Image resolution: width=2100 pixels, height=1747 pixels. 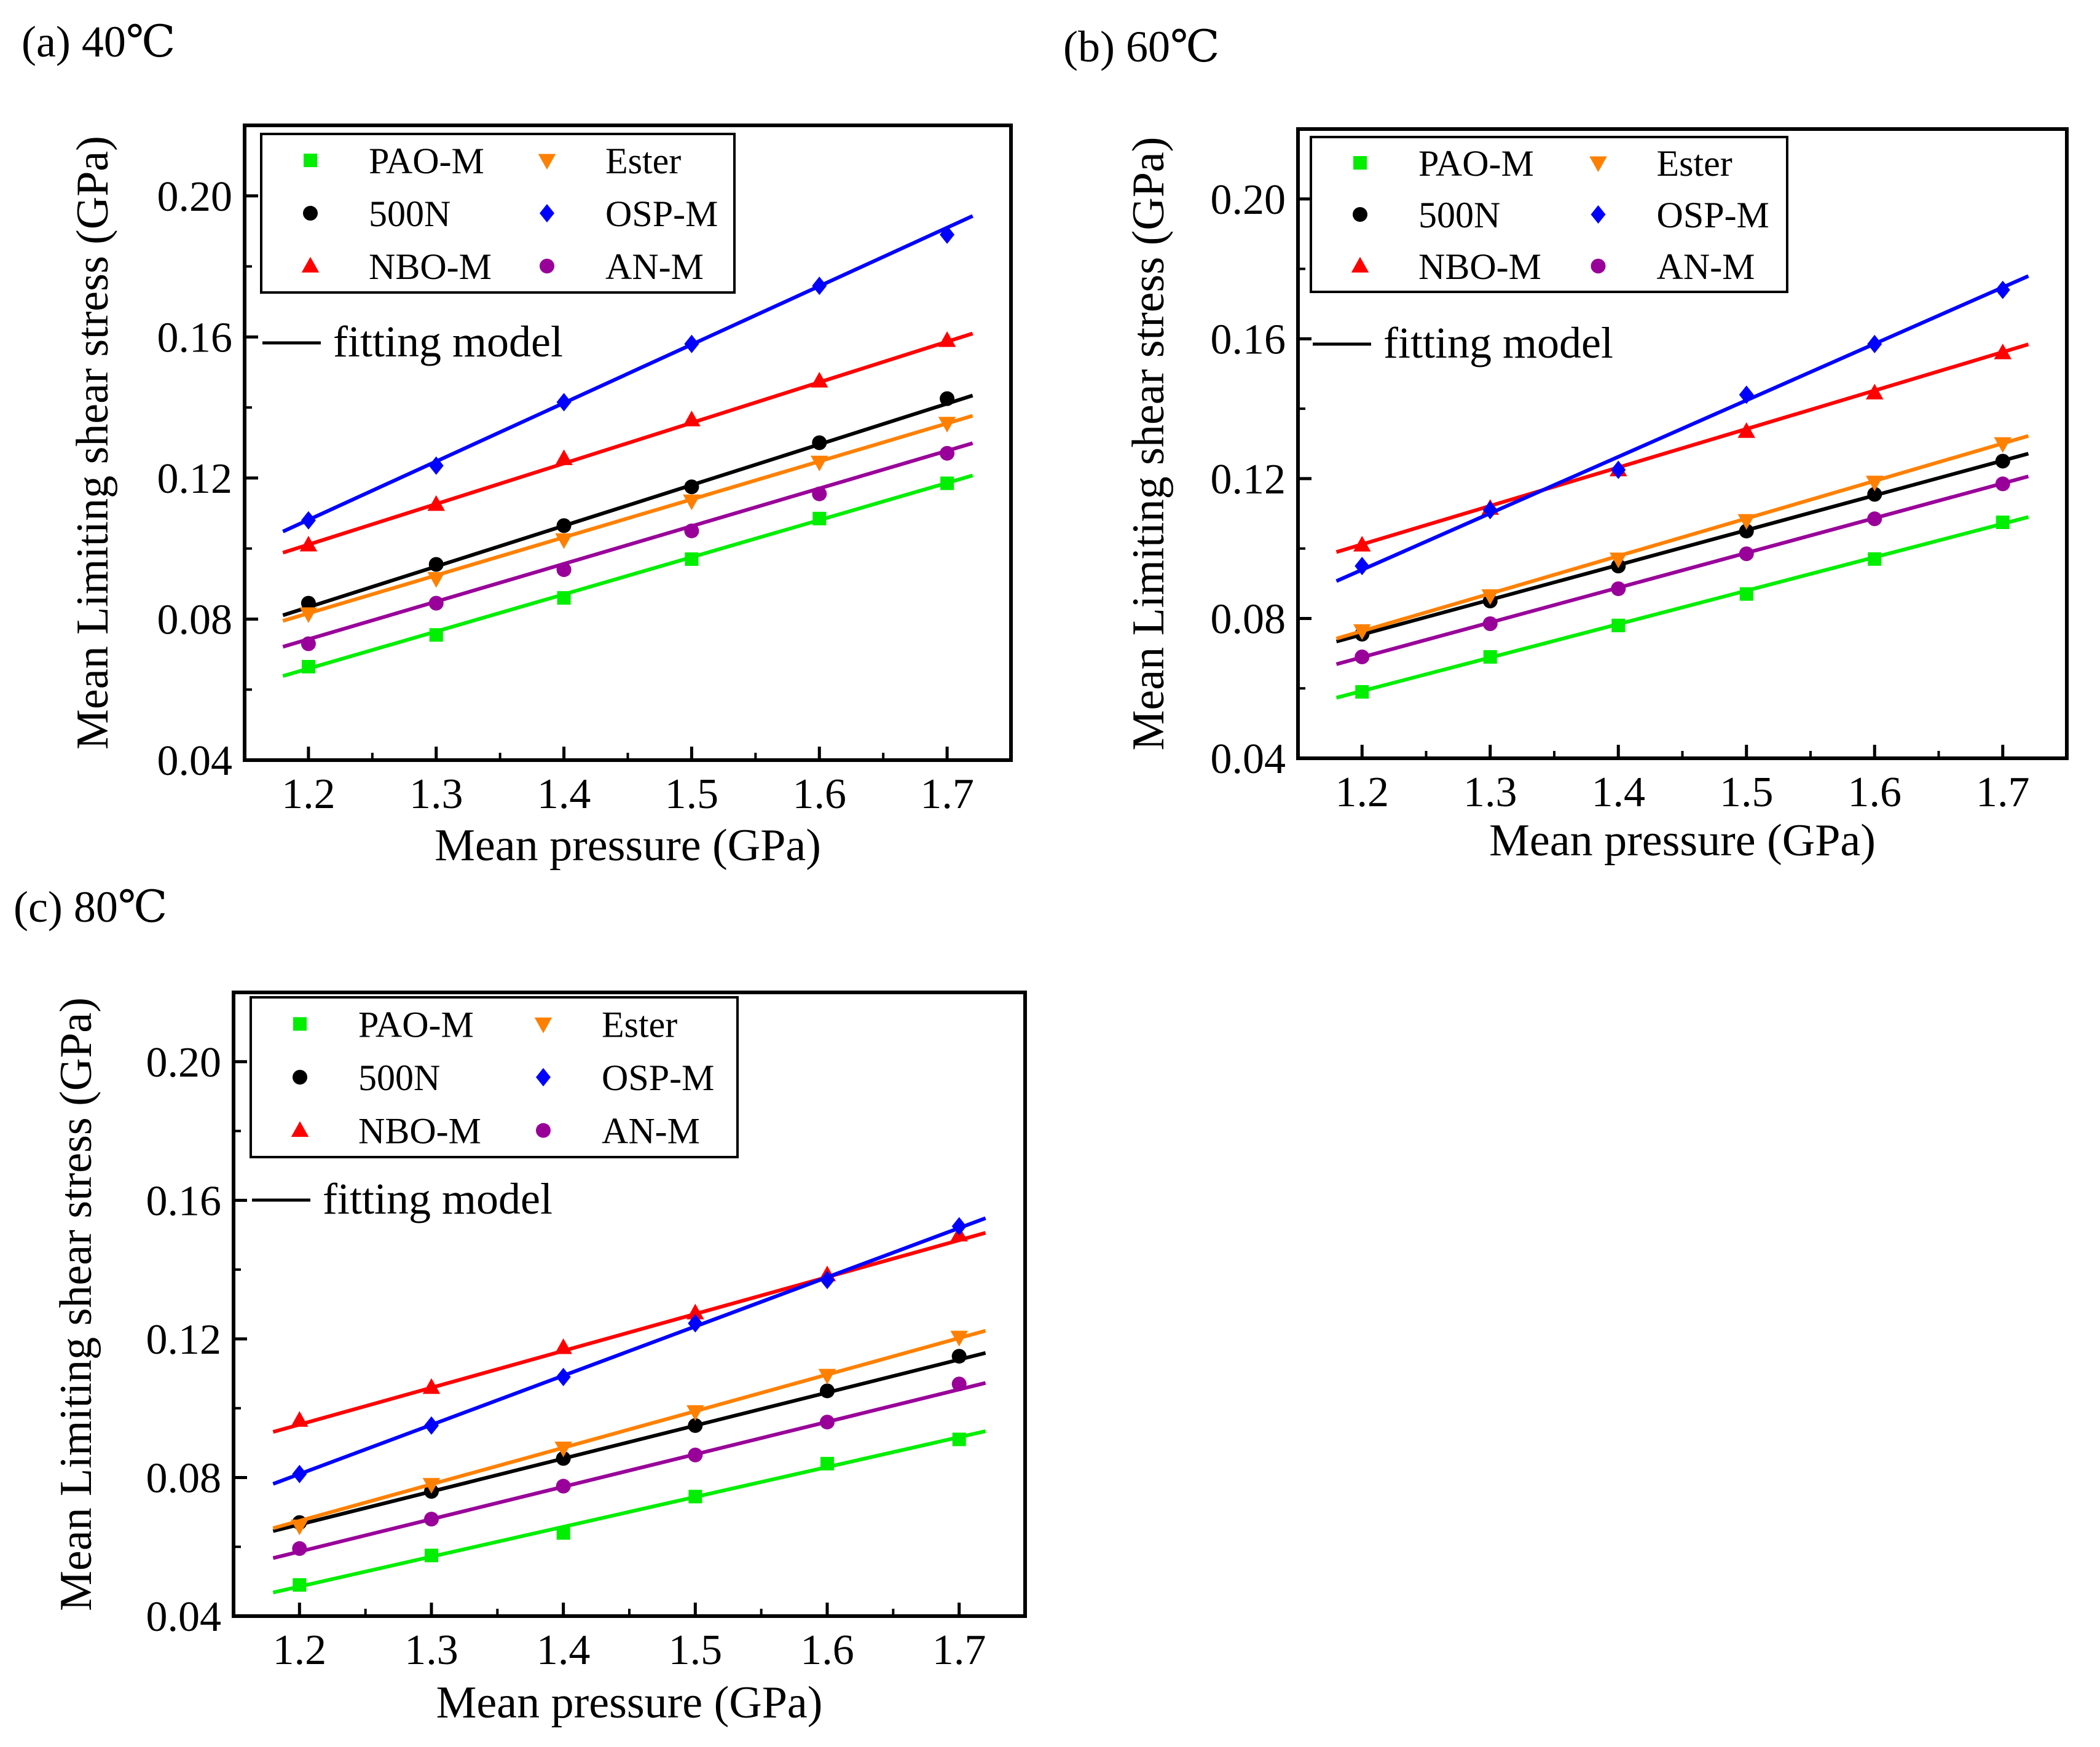 I want to click on fit-line-an-m, so click(x=628, y=545).